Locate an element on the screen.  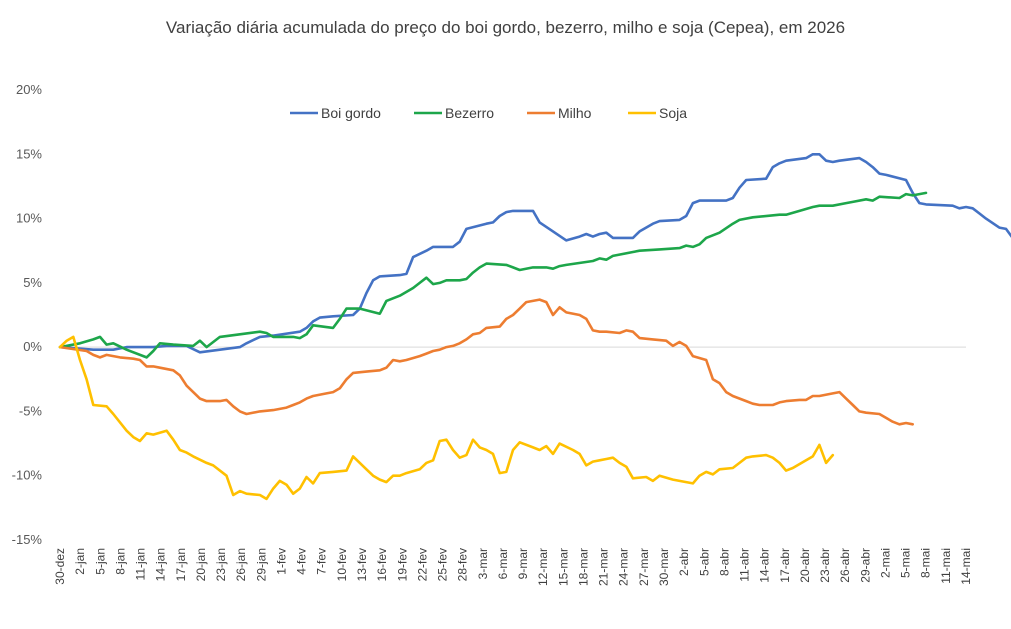
legend-item-milho: Milho is located at coordinates (559, 113).